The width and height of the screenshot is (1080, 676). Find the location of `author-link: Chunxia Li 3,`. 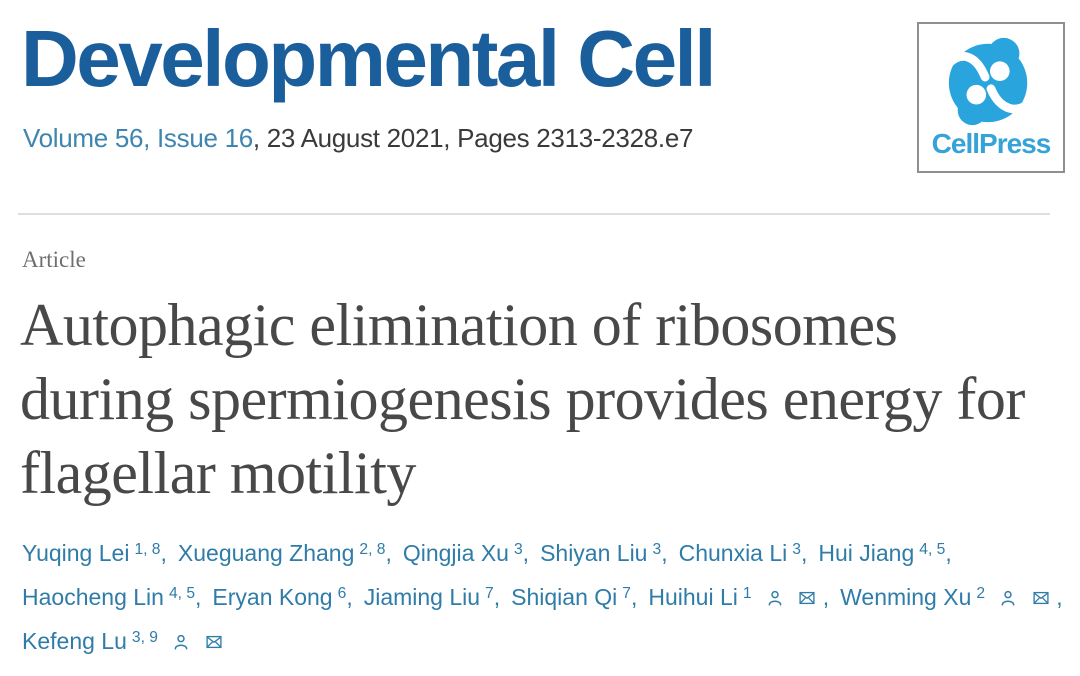

author-link: Chunxia Li 3, is located at coordinates (743, 553).